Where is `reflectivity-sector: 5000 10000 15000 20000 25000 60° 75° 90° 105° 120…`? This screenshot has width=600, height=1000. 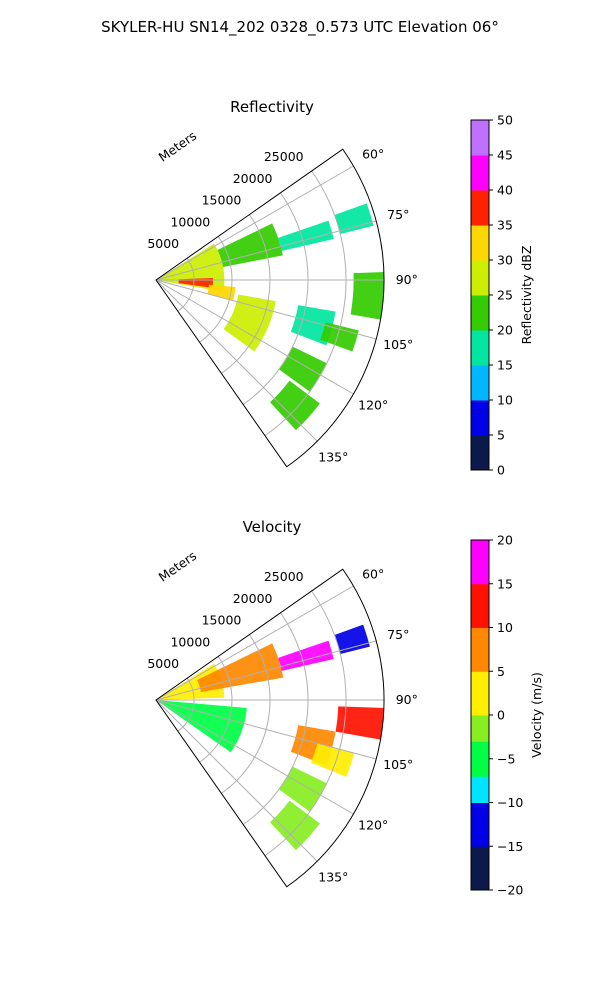 reflectivity-sector: 5000 10000 15000 20000 25000 60° 75° 90° 105° 120… is located at coordinates (282, 307).